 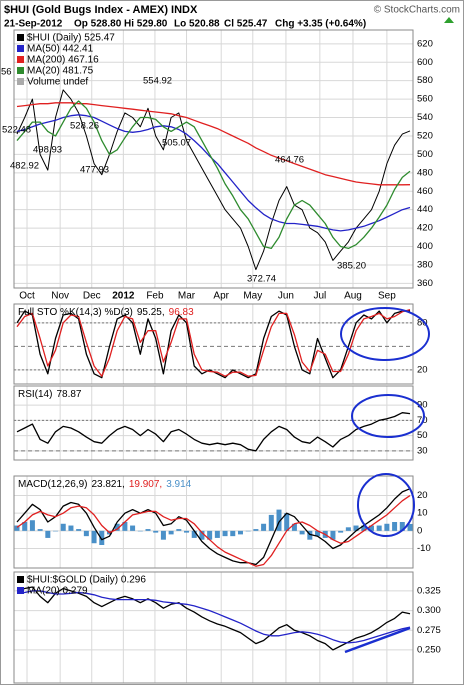 What do you see at coordinates (425, 135) in the screenshot?
I see `y-tick-label: 520` at bounding box center [425, 135].